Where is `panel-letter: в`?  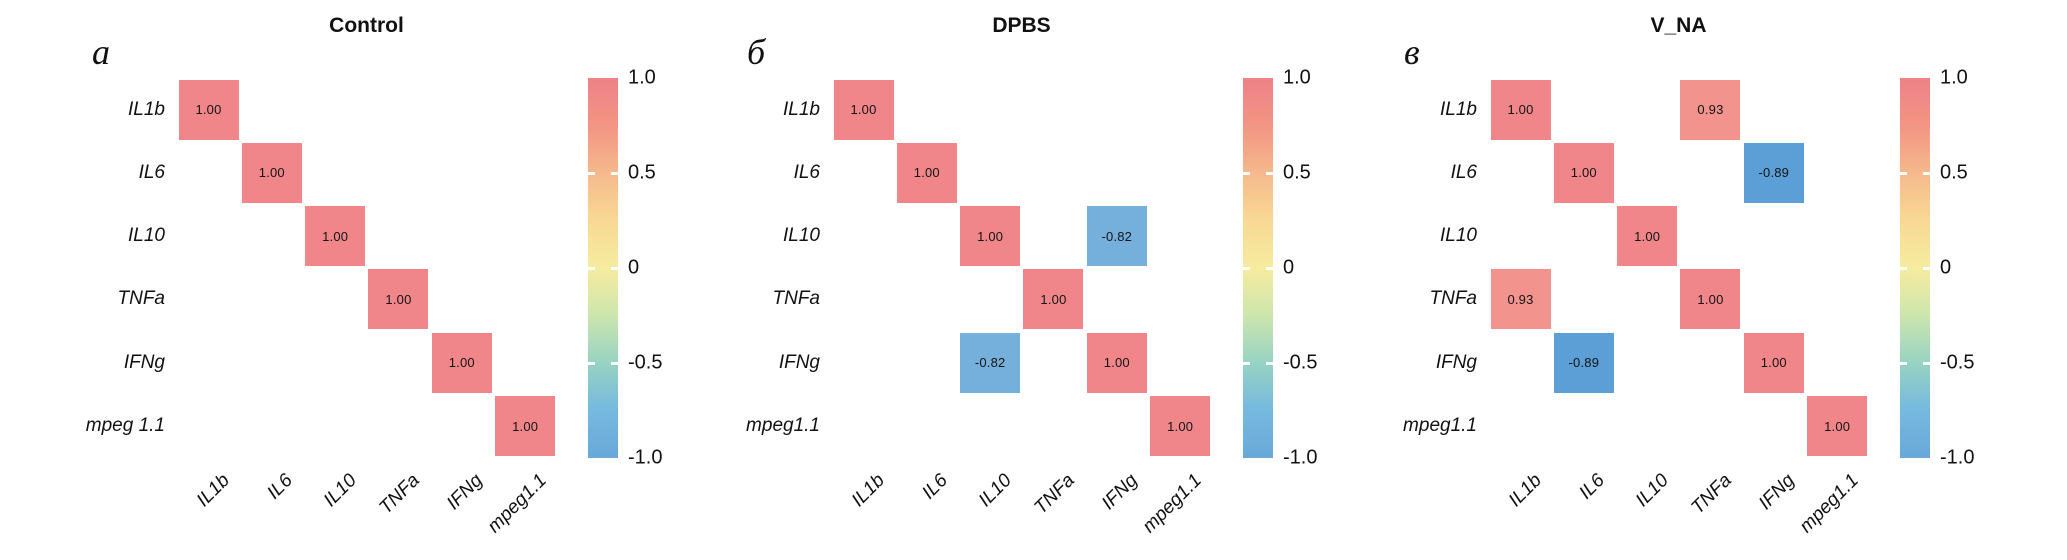
panel-letter: в is located at coordinates (1412, 52).